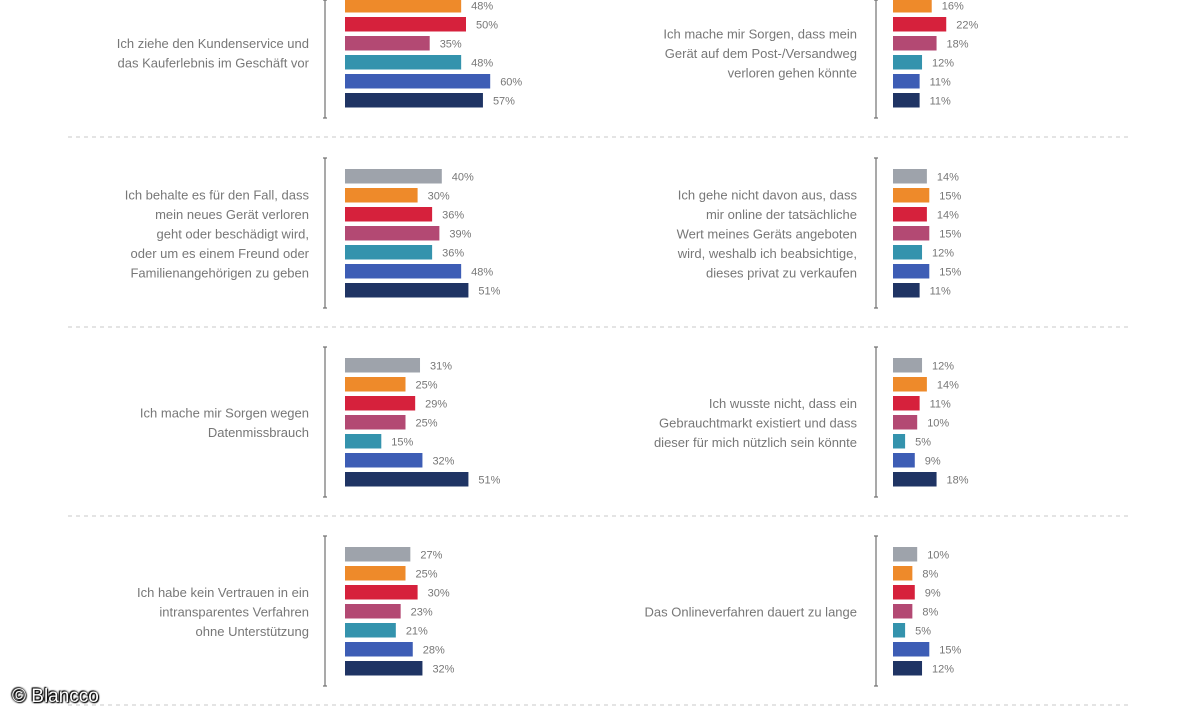 The width and height of the screenshot is (1200, 720). What do you see at coordinates (434, 650) in the screenshot?
I see `value-label-6-5: 28%` at bounding box center [434, 650].